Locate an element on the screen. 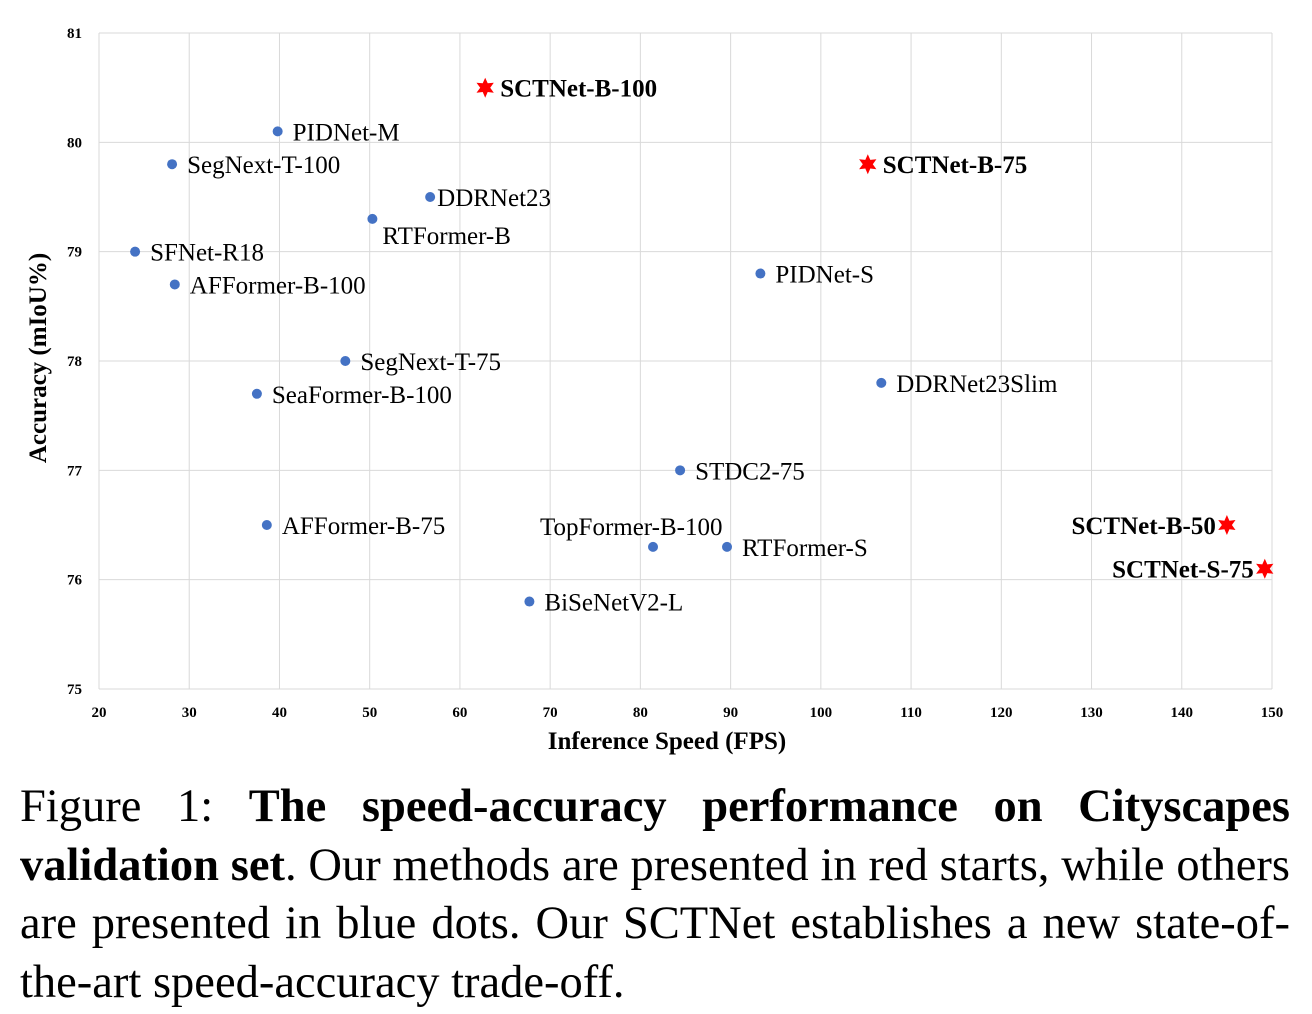  point-label: STDC2-75 is located at coordinates (750, 471).